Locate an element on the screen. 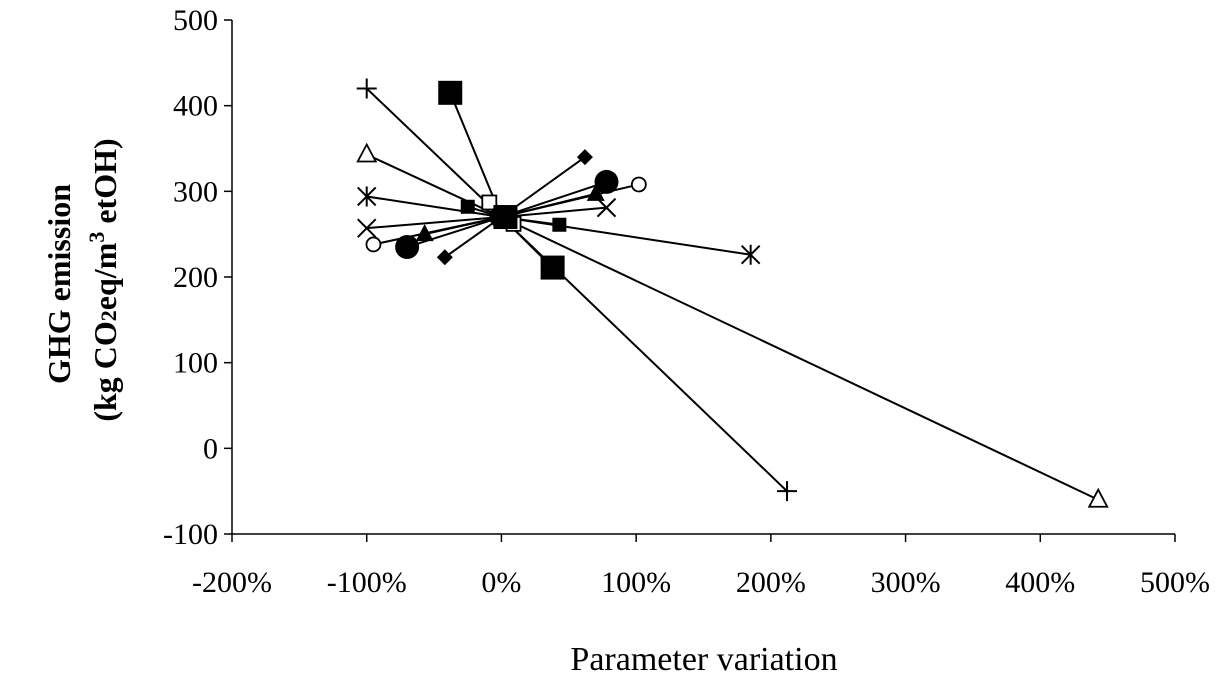  x-tick-label: -100% is located at coordinates (367, 582).